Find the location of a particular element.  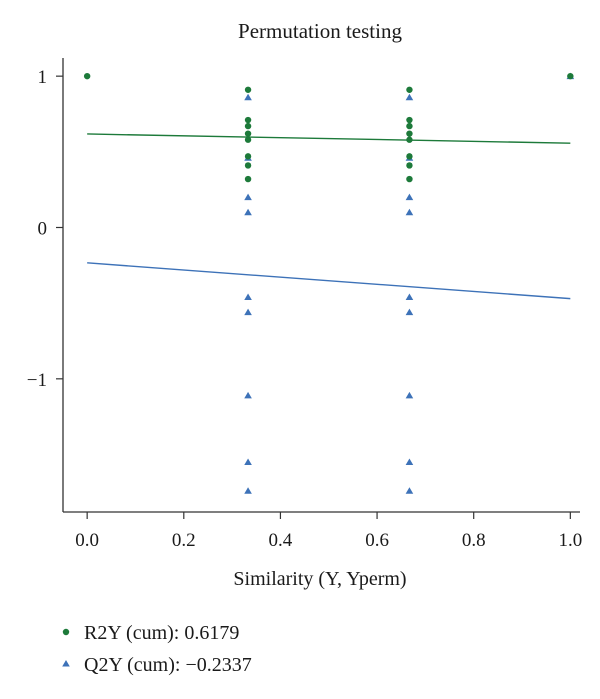

legend-item-r2y: R2Y (cum): 0.6179 is located at coordinates (150, 633).